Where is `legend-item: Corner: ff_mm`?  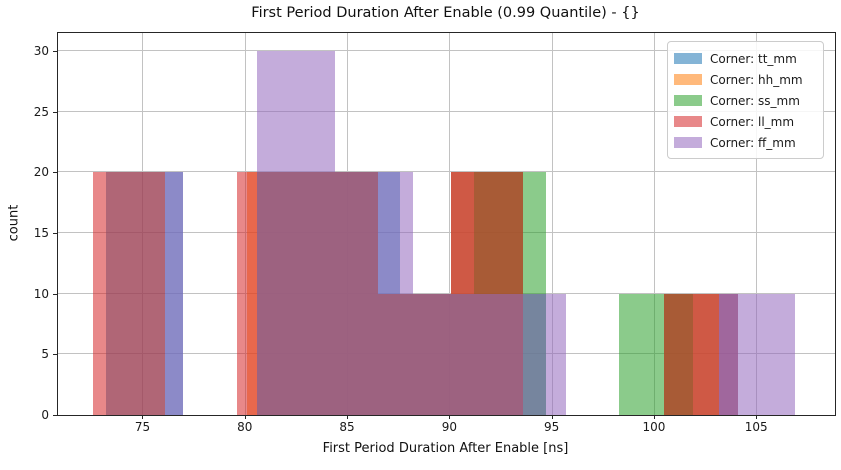 legend-item: Corner: ff_mm is located at coordinates (745, 142).